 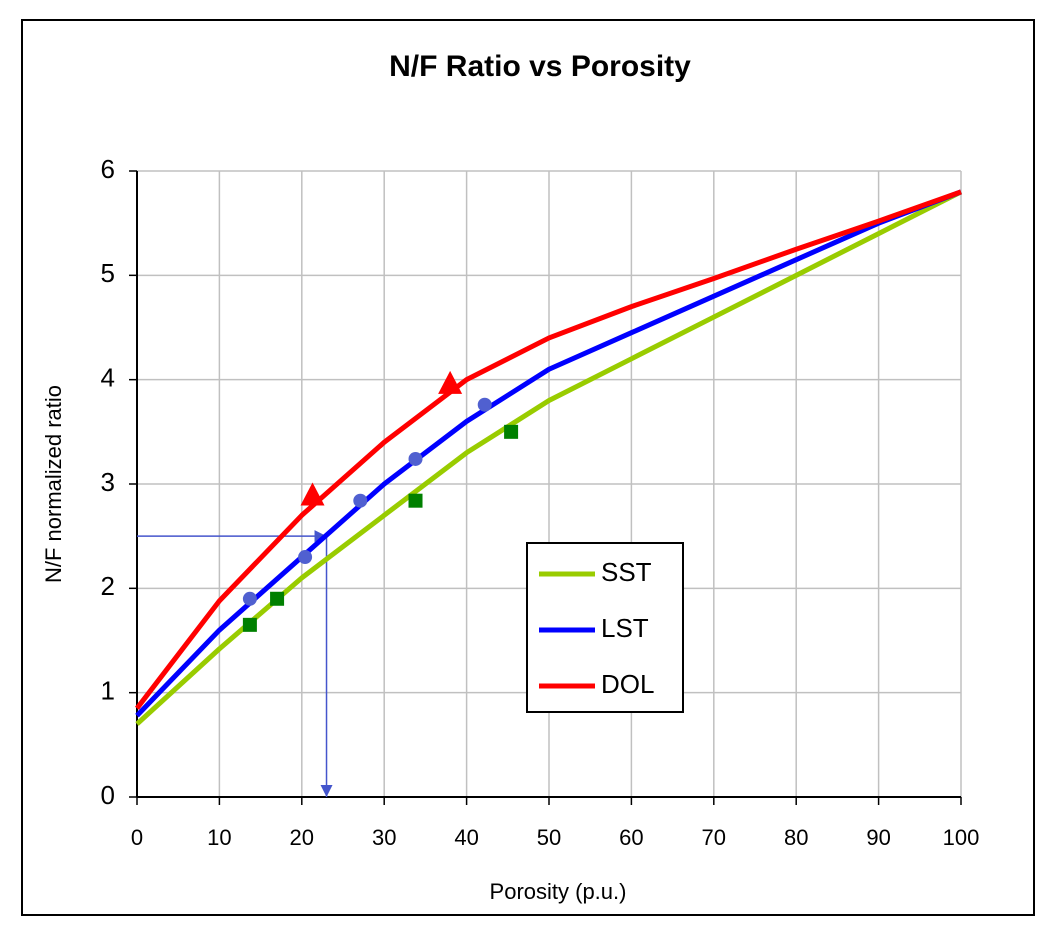 What do you see at coordinates (219, 837) in the screenshot?
I see `x-tick-label: 10` at bounding box center [219, 837].